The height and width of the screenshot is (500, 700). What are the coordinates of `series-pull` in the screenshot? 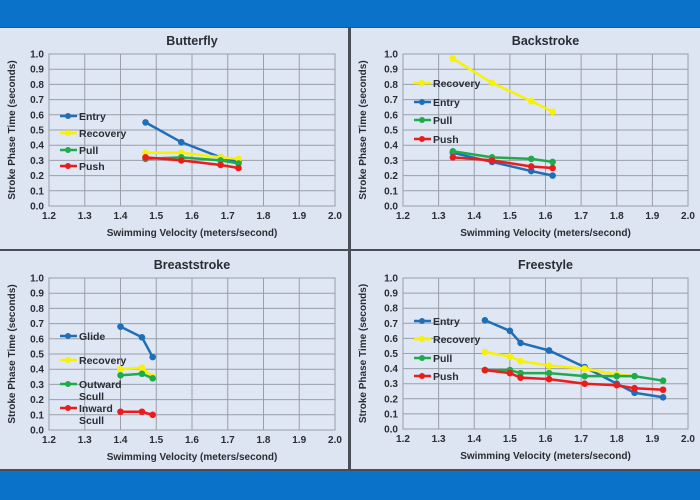 It's located at (502, 156).